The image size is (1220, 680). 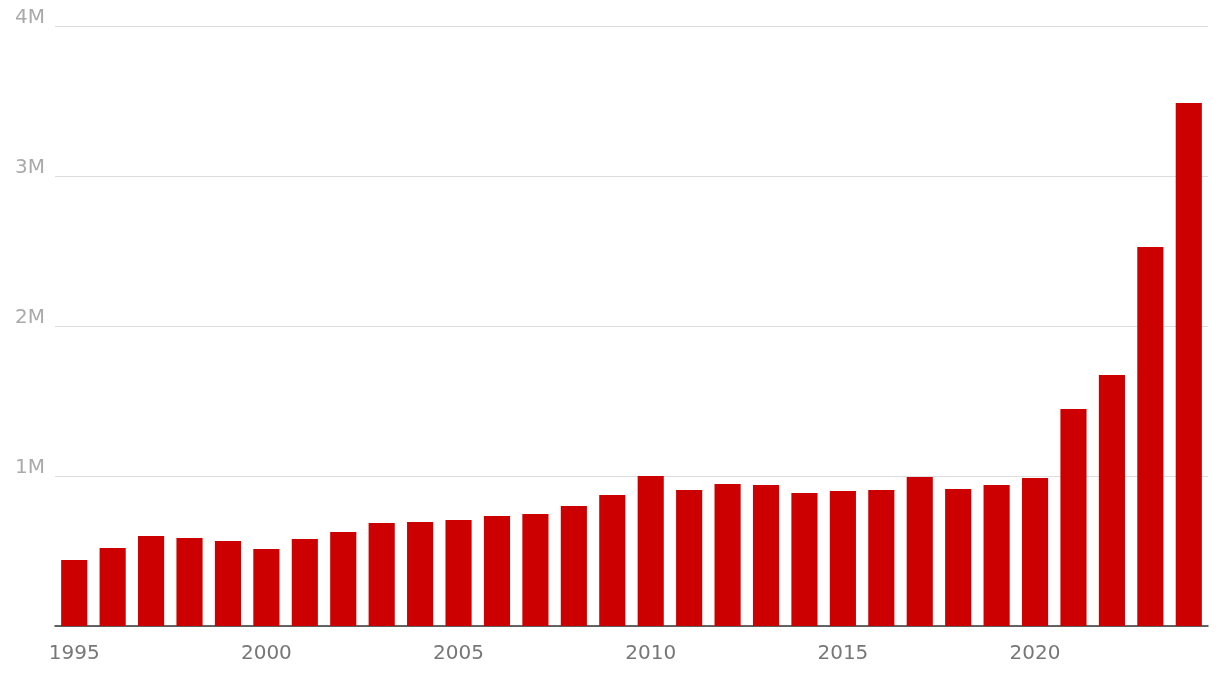 I want to click on x-tick-label: 2020, so click(x=1035, y=652).